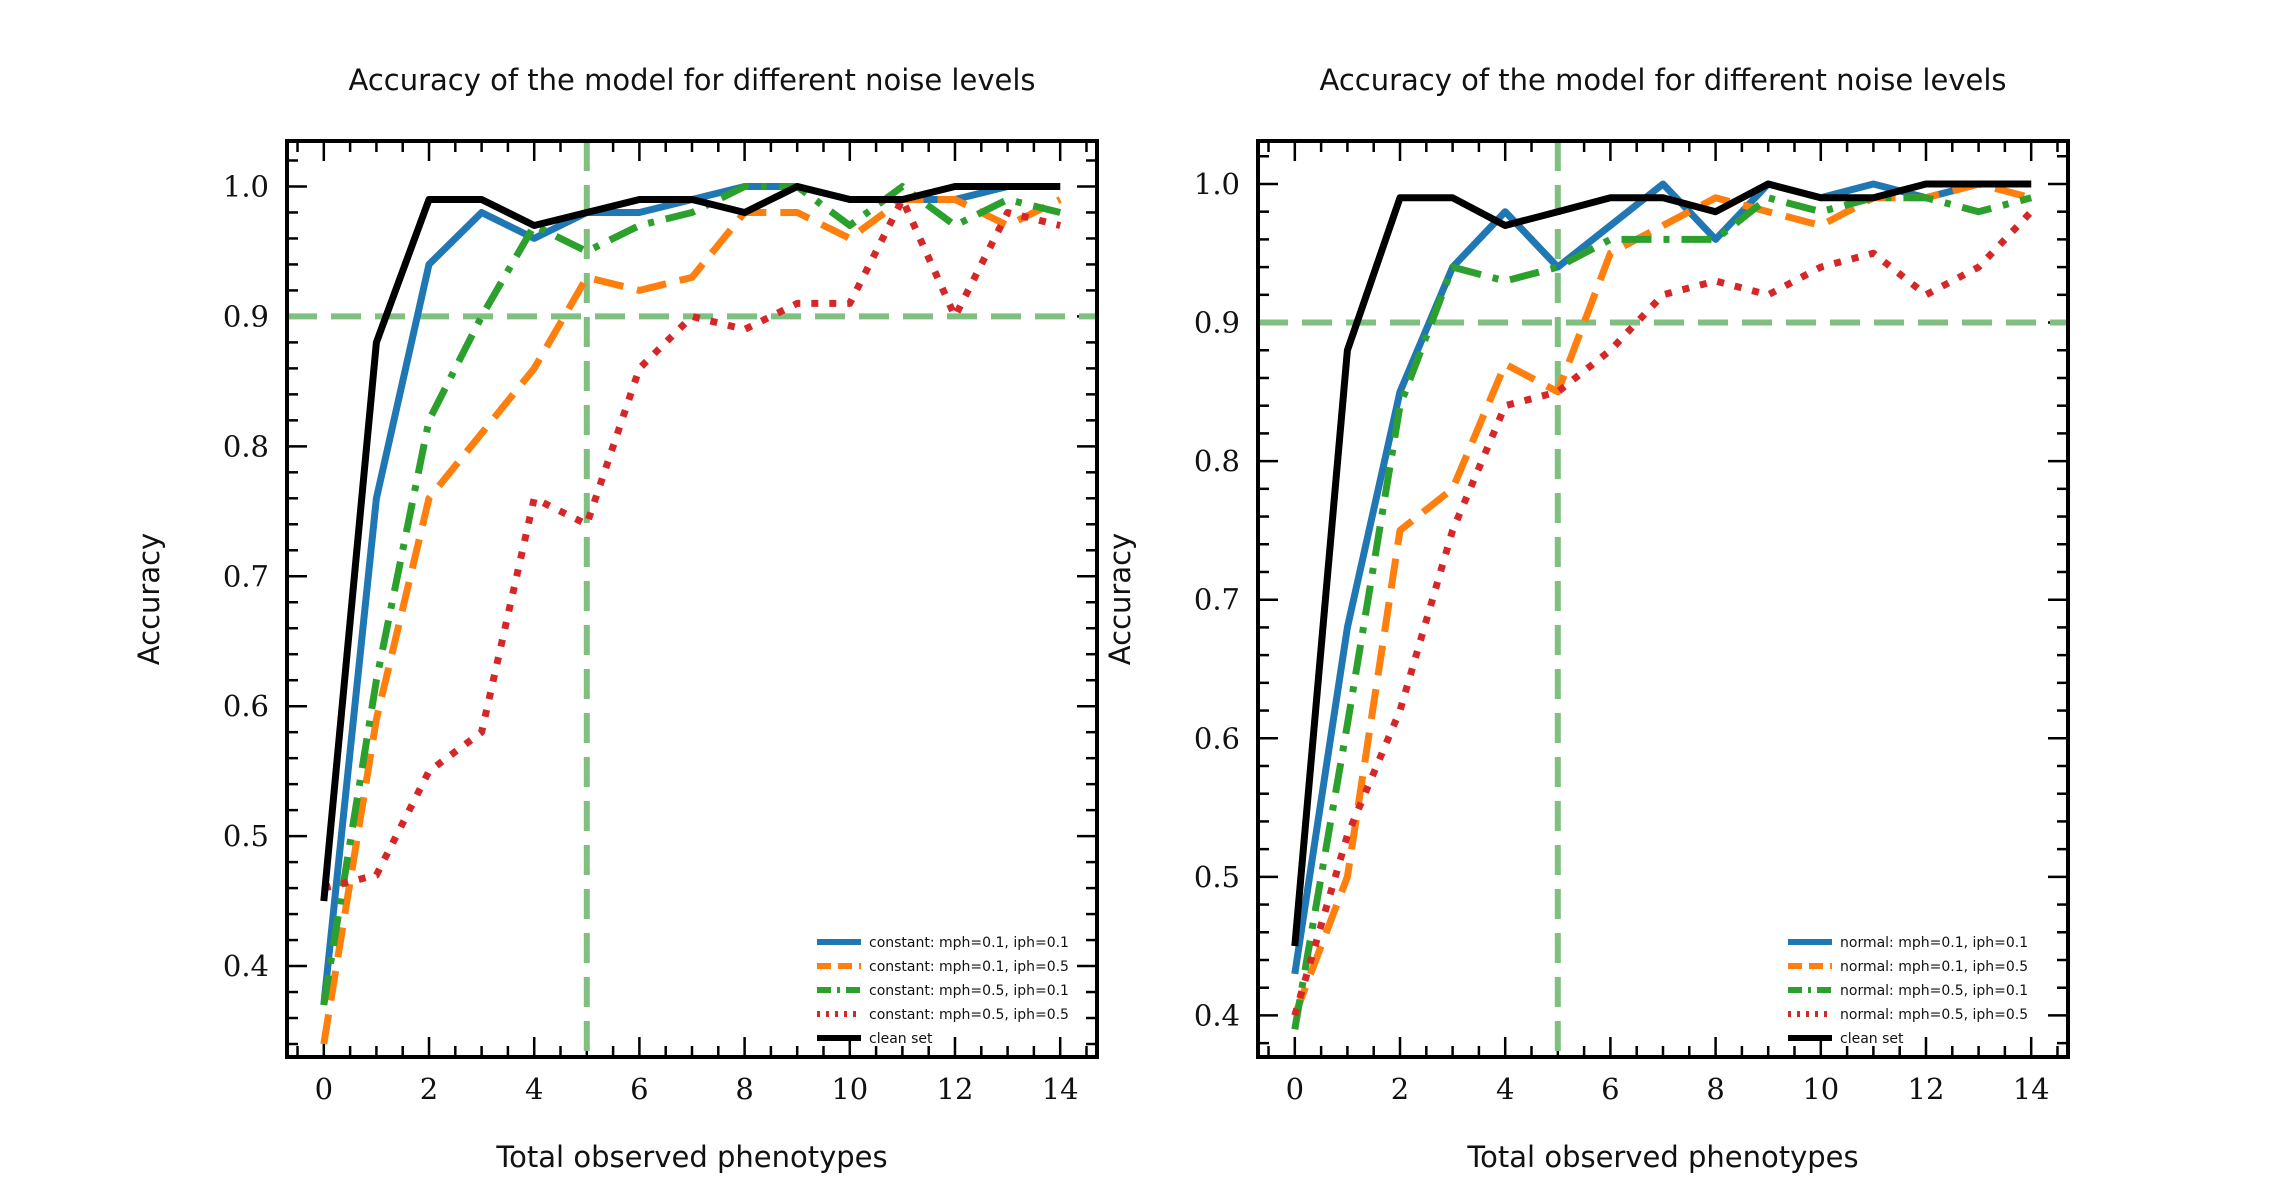  I want to click on chart-0-x-tick-label: 6, so click(639, 1089).